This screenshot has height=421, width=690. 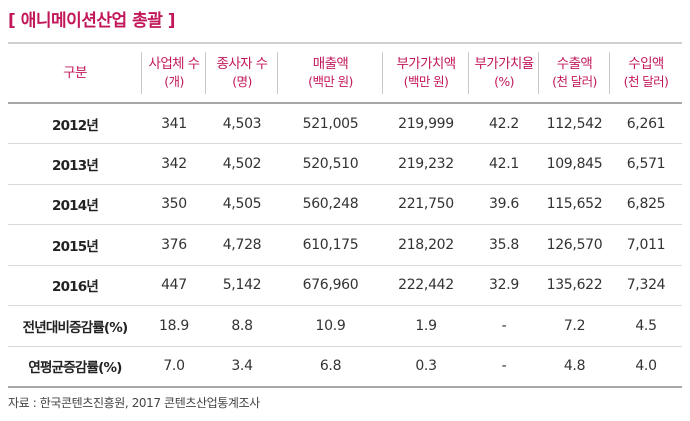 I want to click on table-cell: 112,542, so click(x=574, y=123).